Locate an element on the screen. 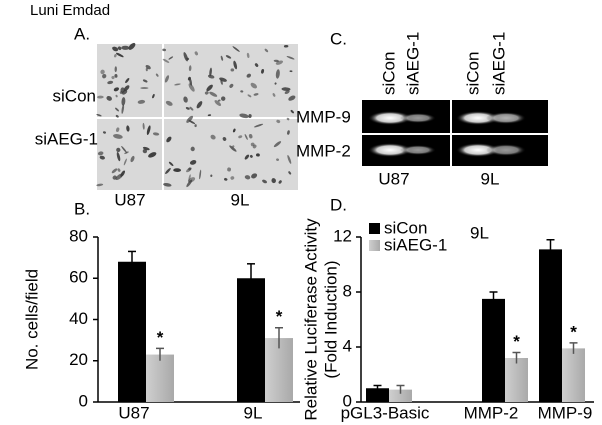 The width and height of the screenshot is (602, 425). y-tick-label: 4 is located at coordinates (347, 345).